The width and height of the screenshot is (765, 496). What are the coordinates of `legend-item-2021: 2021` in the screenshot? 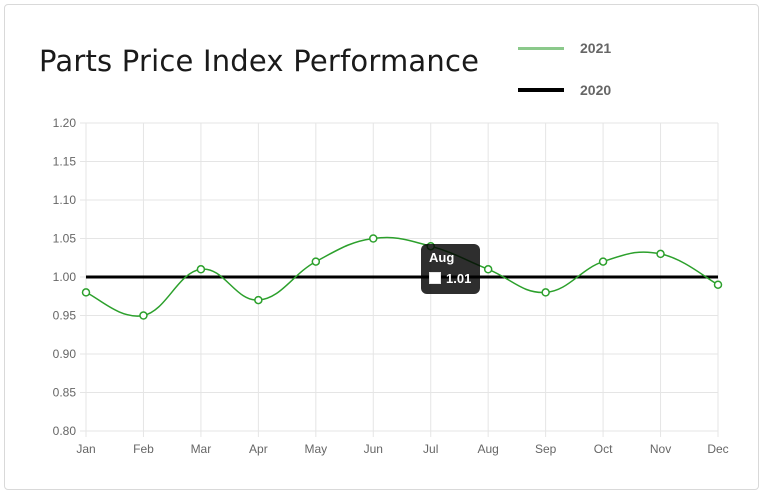 It's located at (564, 48).